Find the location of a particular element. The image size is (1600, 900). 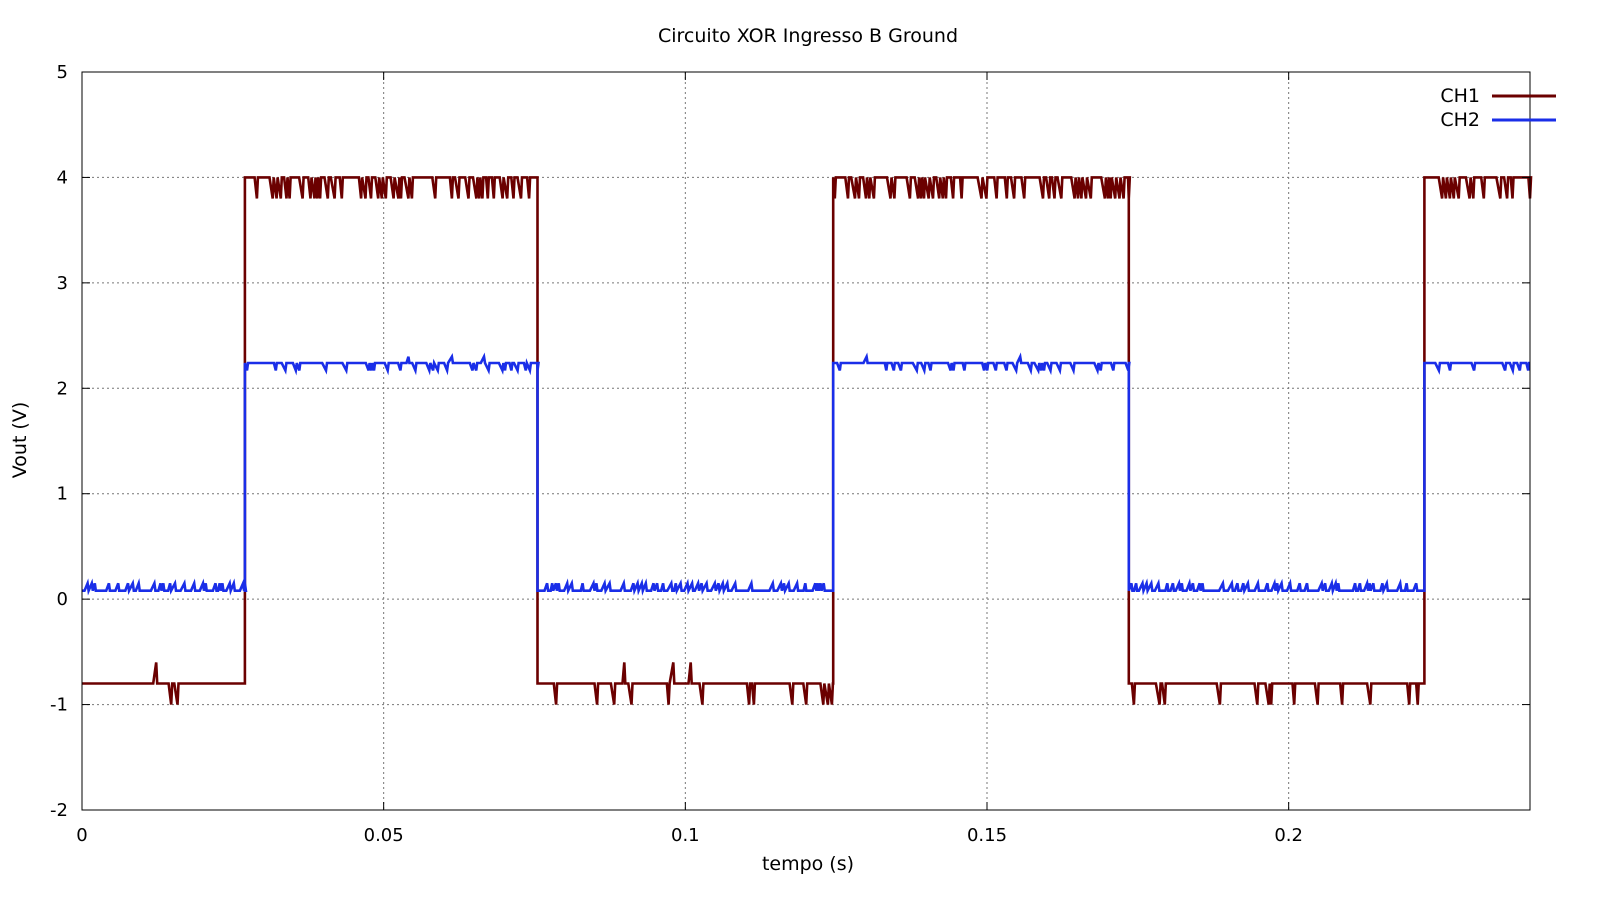

legend-label-ch1: CH1 is located at coordinates (1460, 96).